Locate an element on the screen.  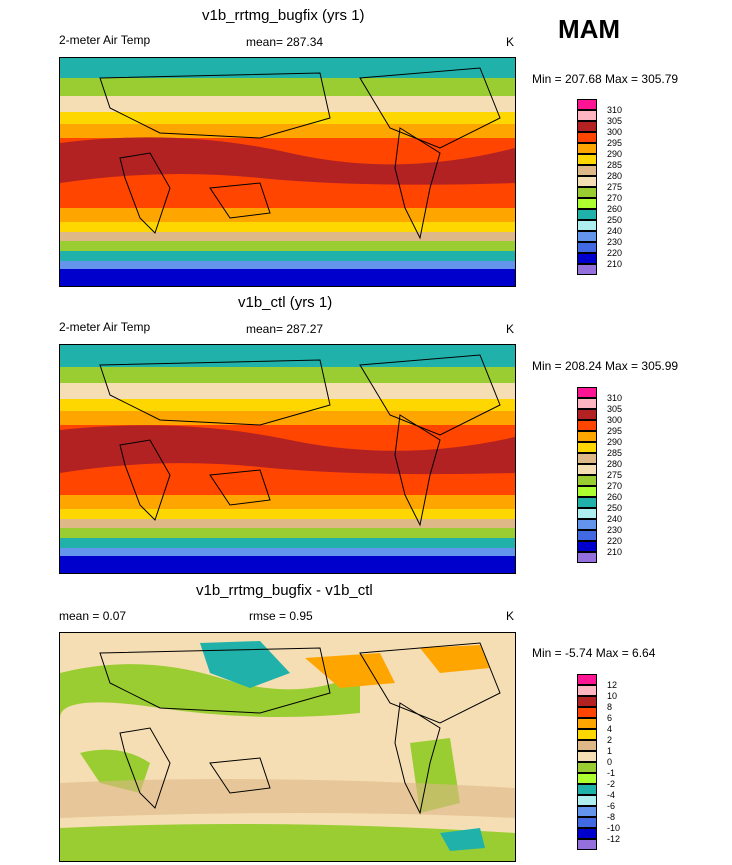
colorbar-tick: -8 is located at coordinates (611, 817).